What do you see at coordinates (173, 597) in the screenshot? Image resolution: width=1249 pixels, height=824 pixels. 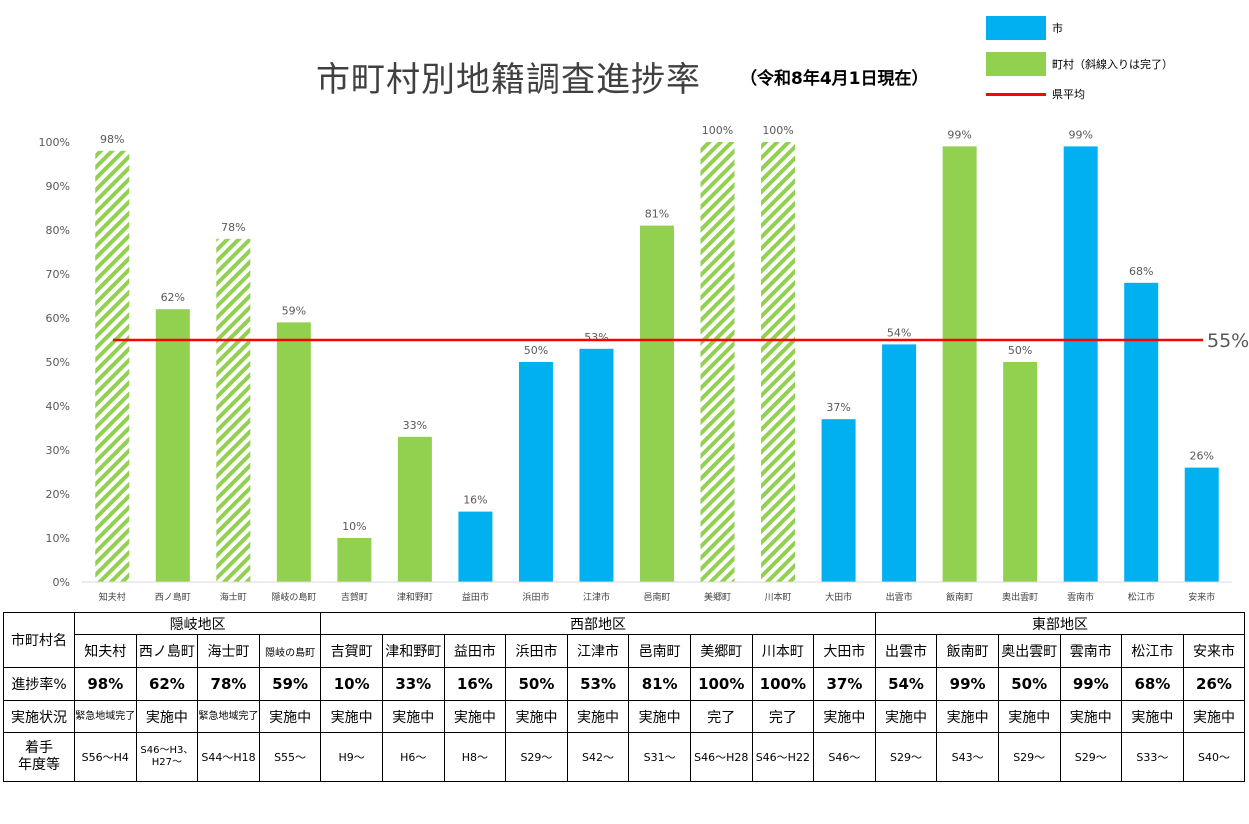 I see `x-tick-label: 西ノ島町` at bounding box center [173, 597].